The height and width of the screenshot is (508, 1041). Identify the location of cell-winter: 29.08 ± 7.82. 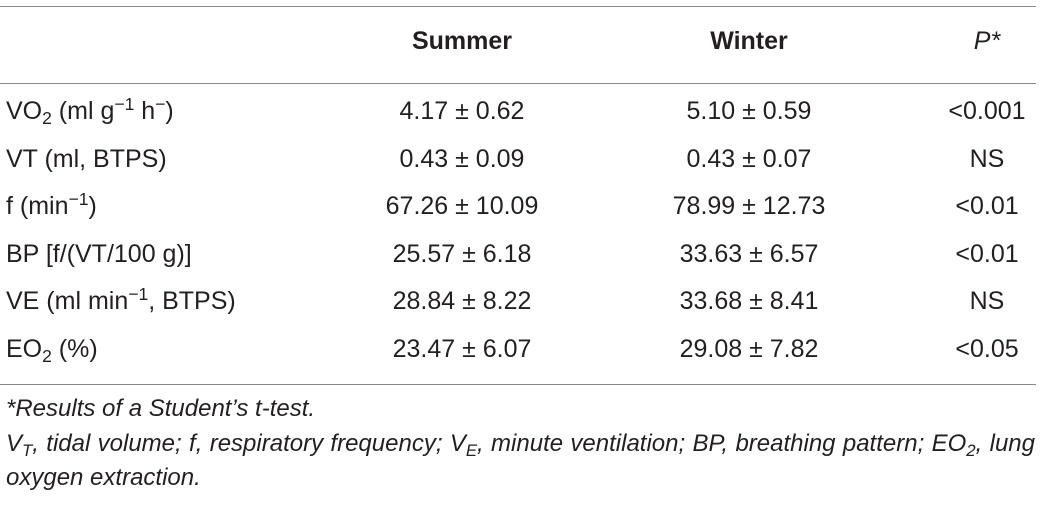
(749, 349).